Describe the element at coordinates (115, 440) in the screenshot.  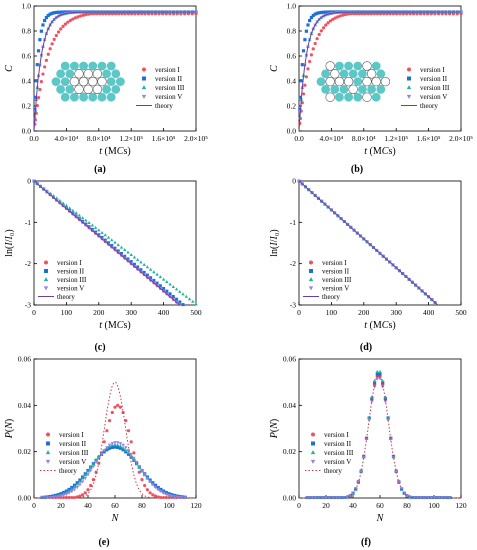
I see `theory-line` at that location.